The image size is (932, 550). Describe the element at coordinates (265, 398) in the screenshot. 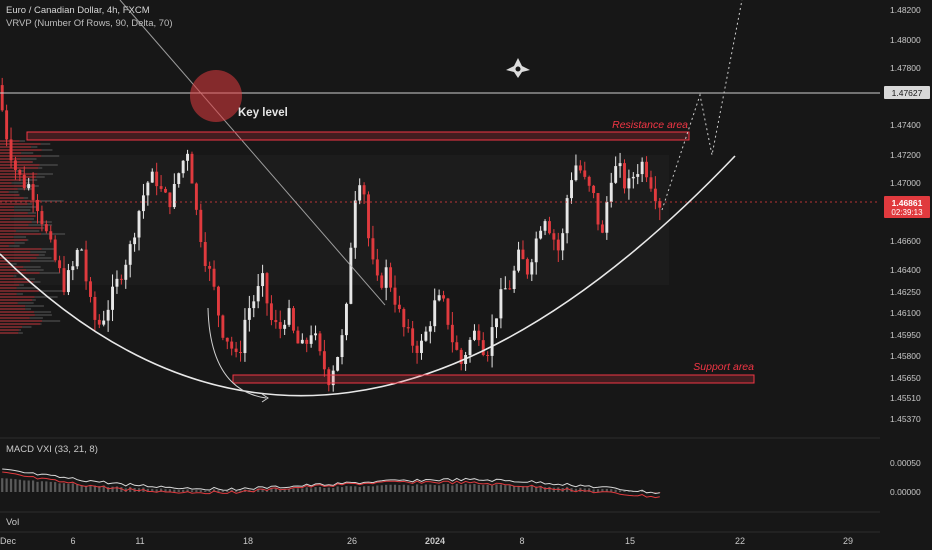

I see `arrow-head-icon` at that location.